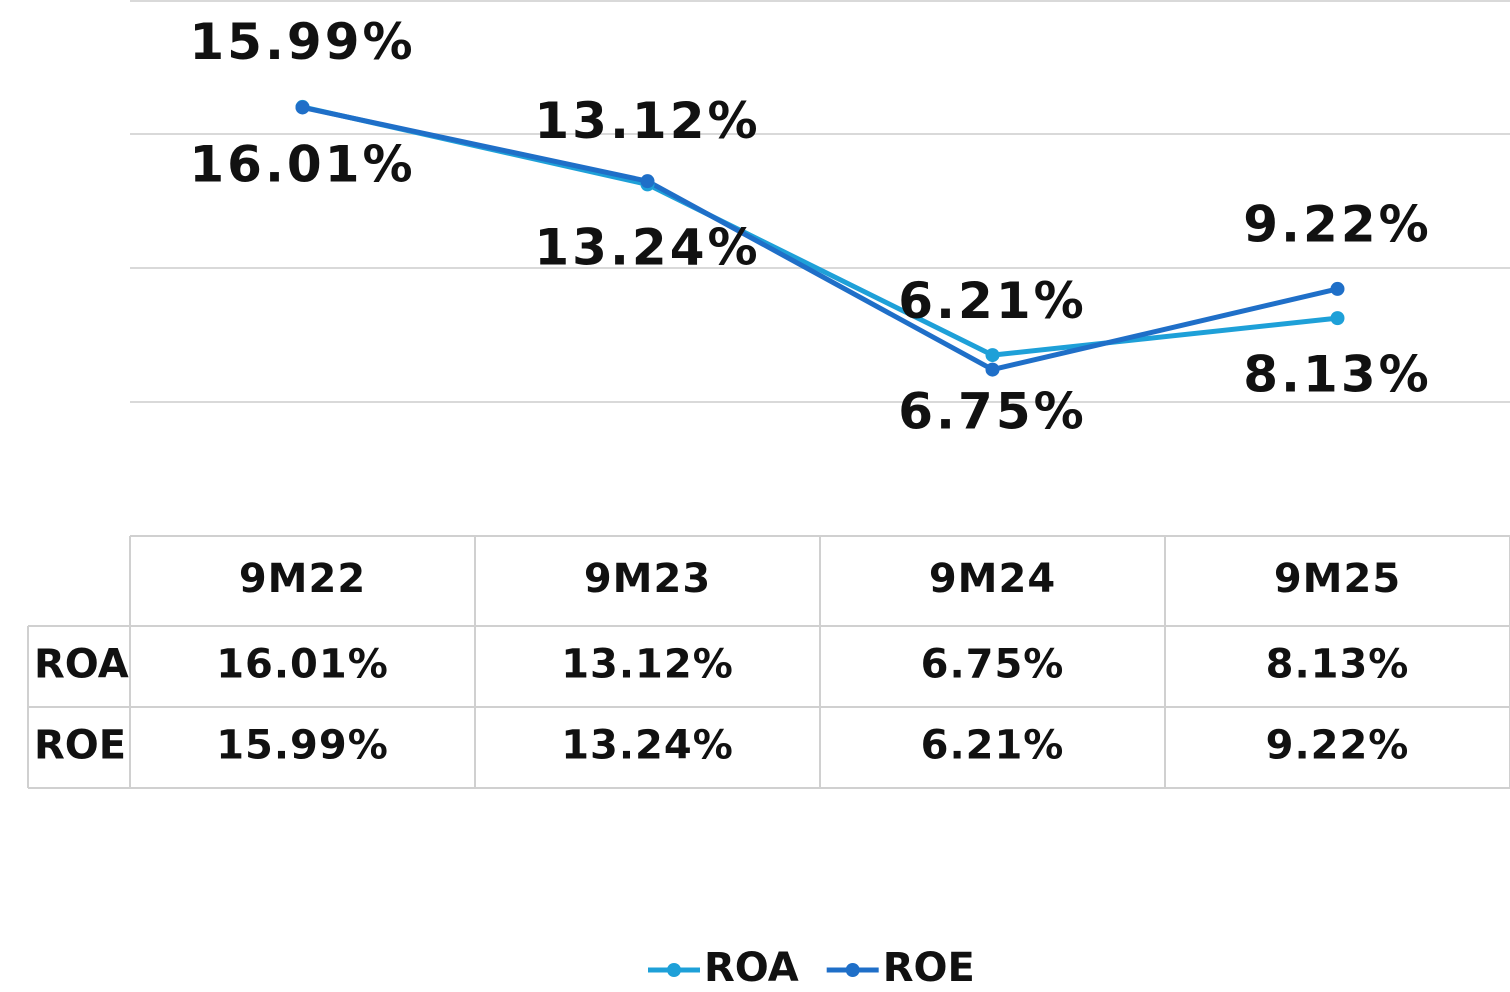 The width and height of the screenshot is (1510, 992). What do you see at coordinates (647, 248) in the screenshot?
I see `data-label: 13.24%` at bounding box center [647, 248].